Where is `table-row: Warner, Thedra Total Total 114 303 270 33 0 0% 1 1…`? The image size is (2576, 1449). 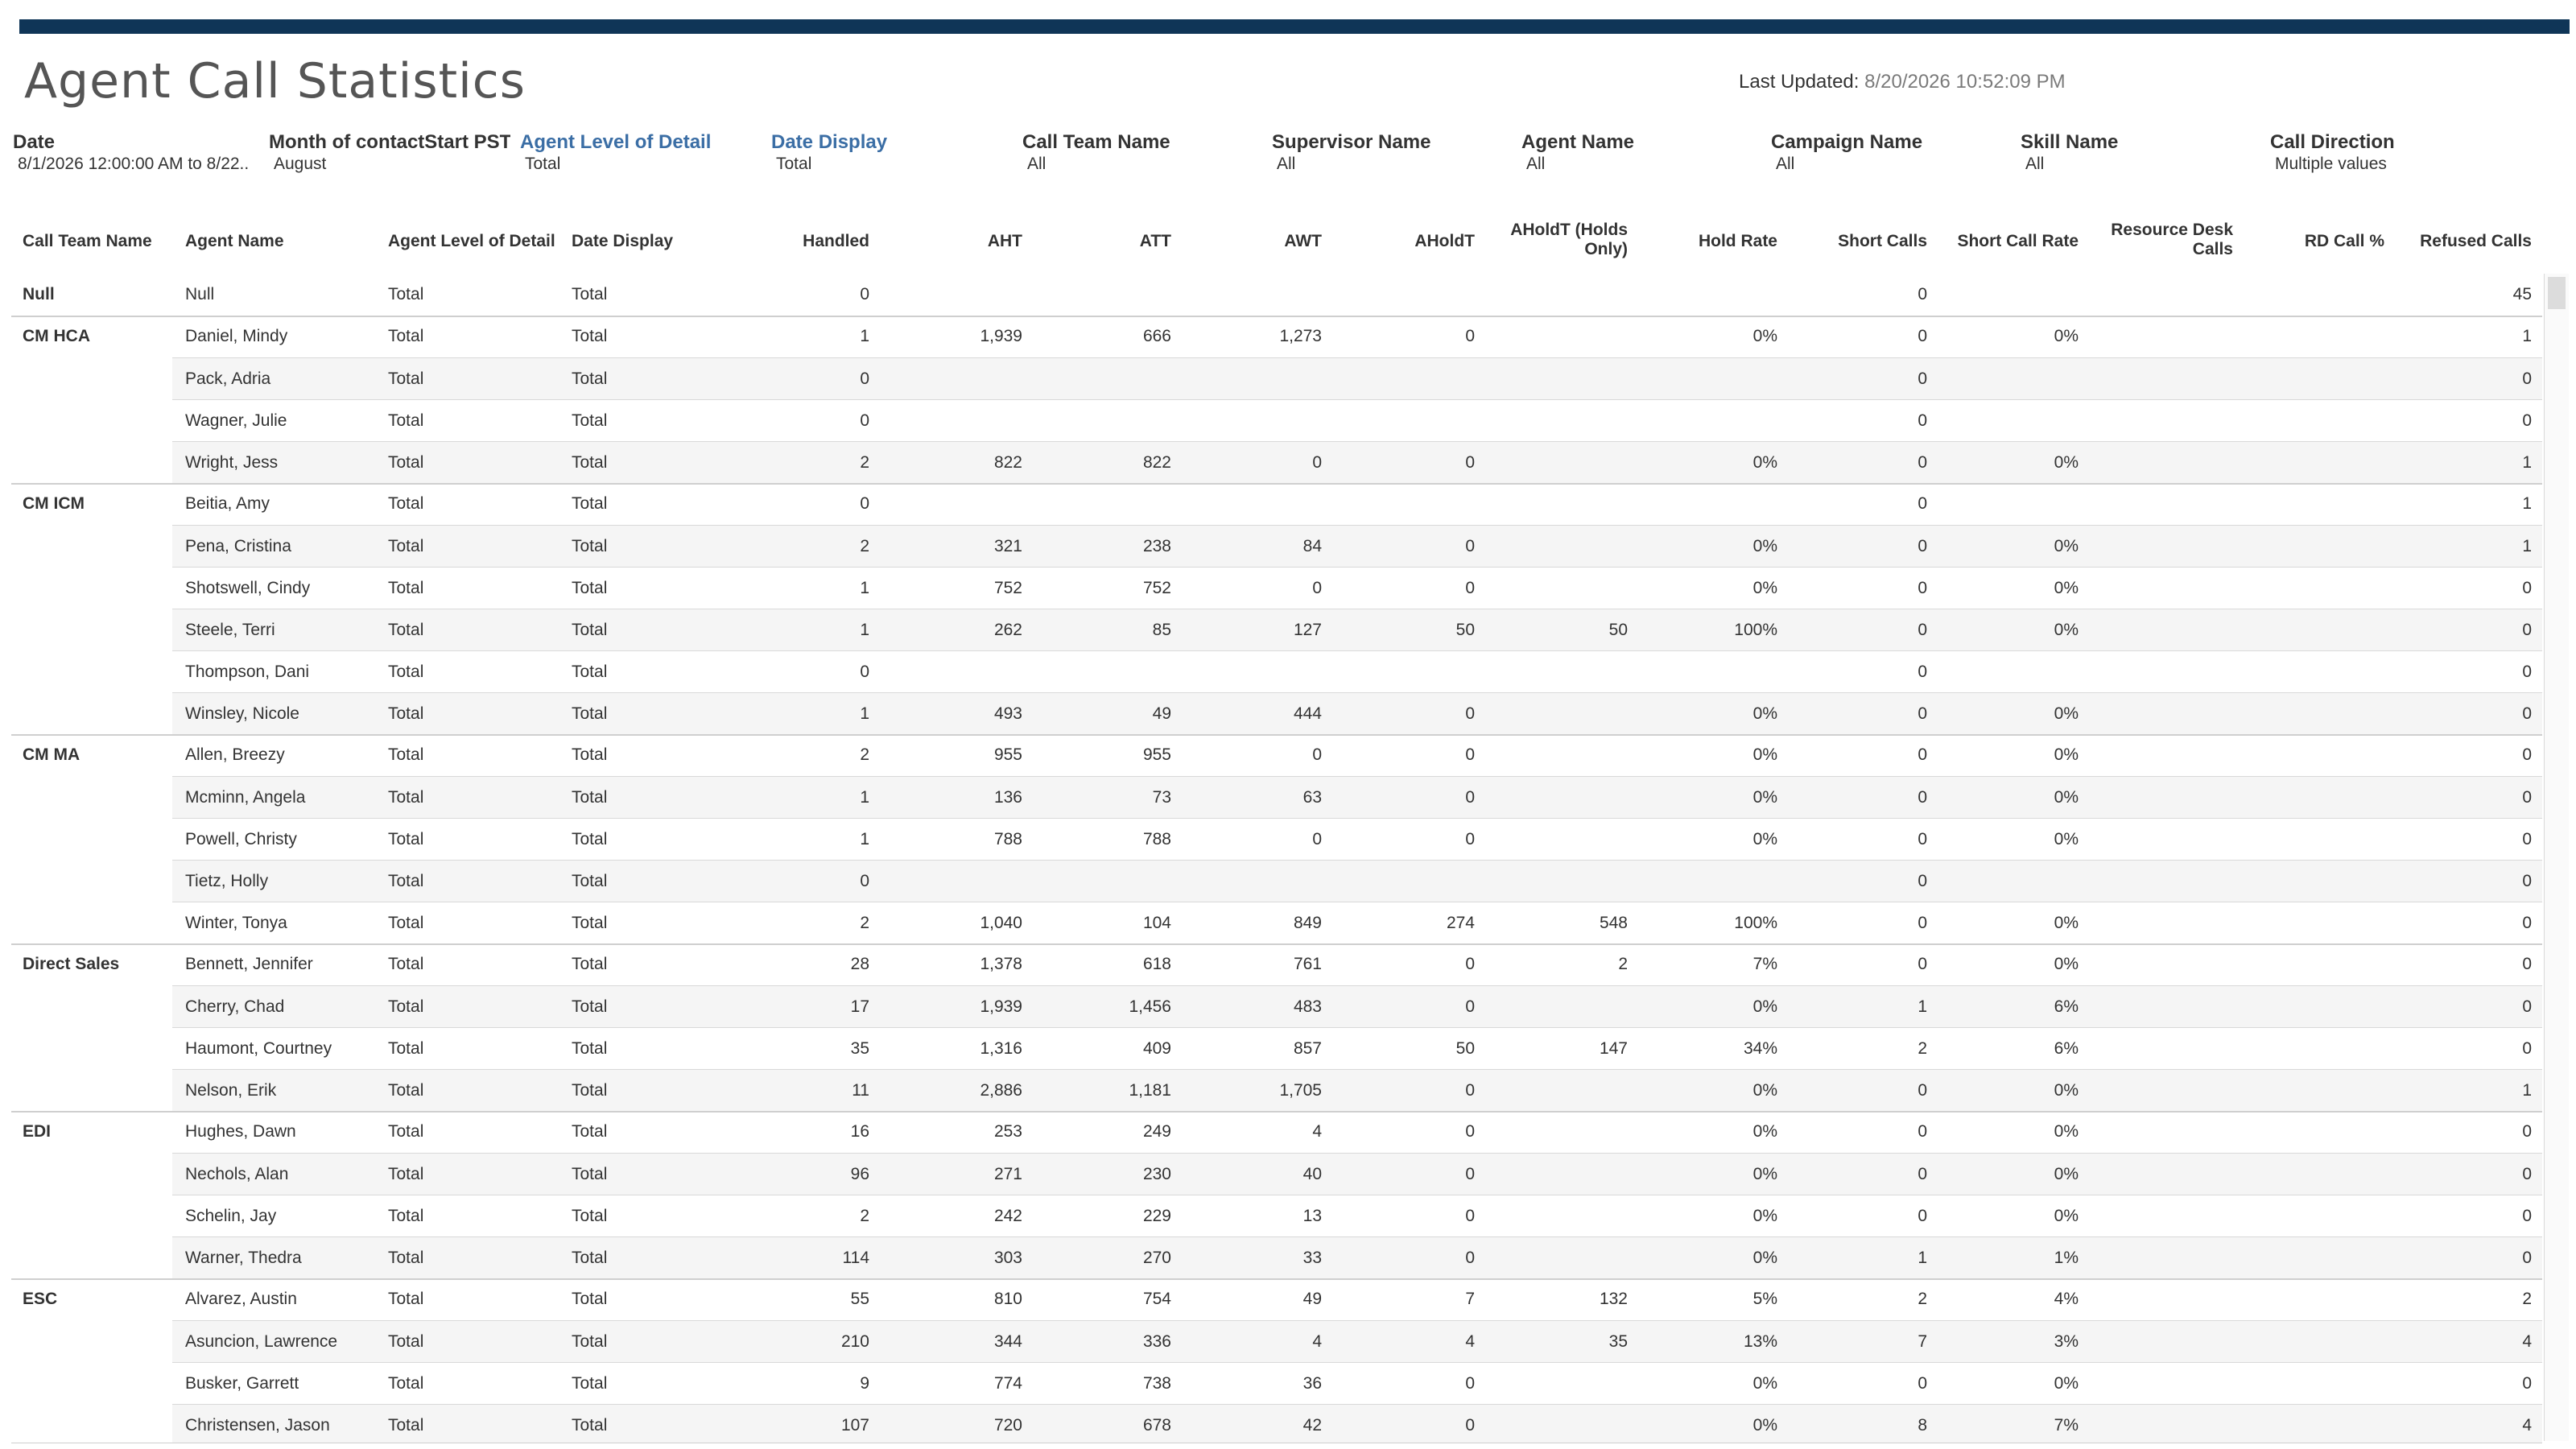
table-row: Warner, Thedra Total Total 114 303 270 33 0 0% 1 1… is located at coordinates (1357, 1257).